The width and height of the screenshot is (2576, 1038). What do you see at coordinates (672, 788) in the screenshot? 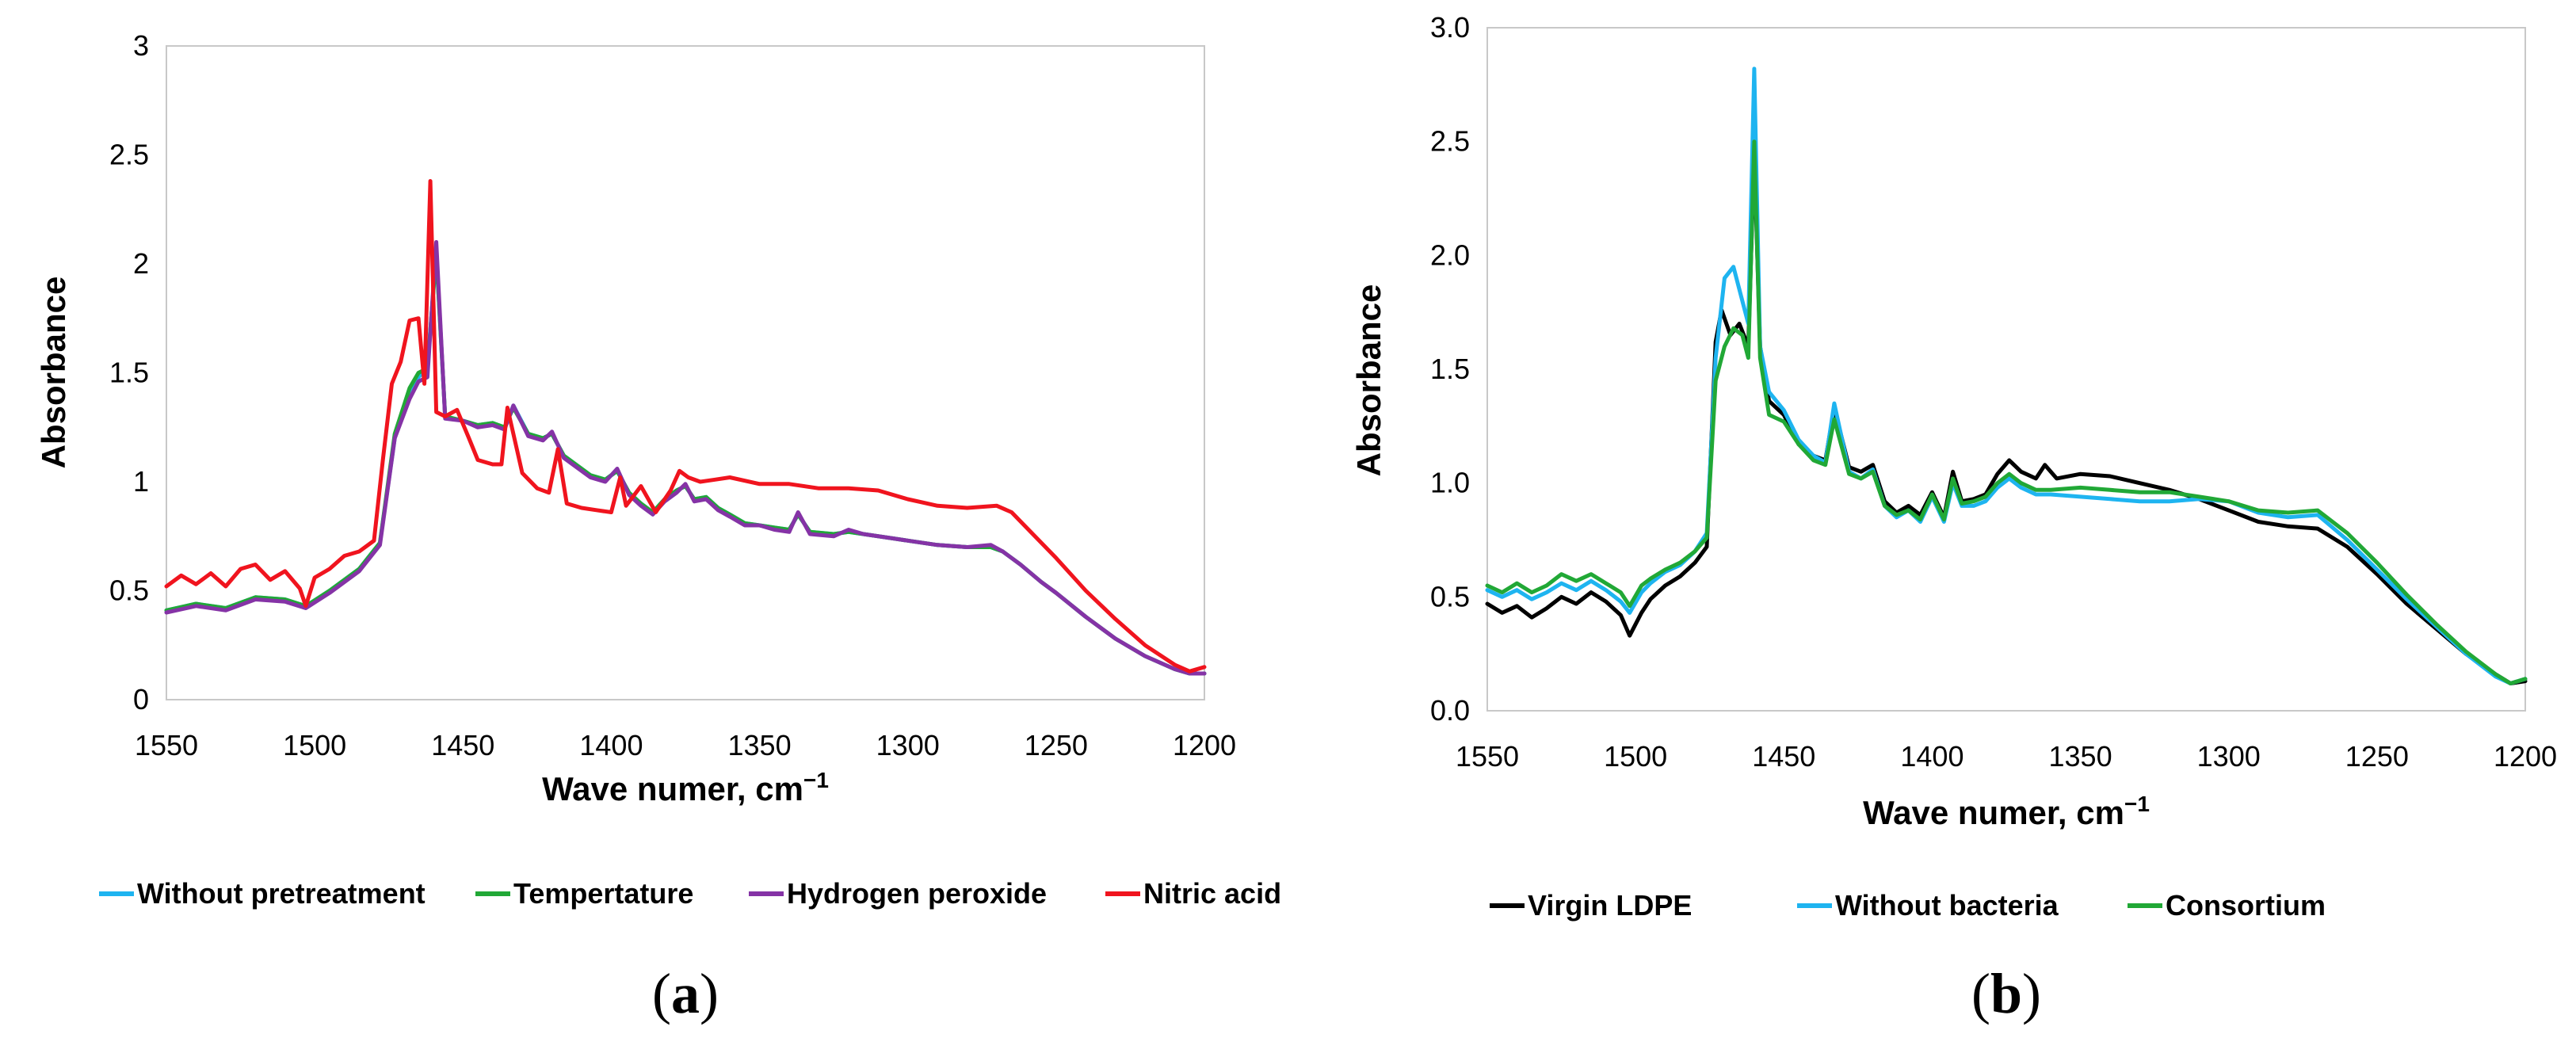
I see `x-axis-title-text-a: Wave numer, cm` at bounding box center [672, 788].